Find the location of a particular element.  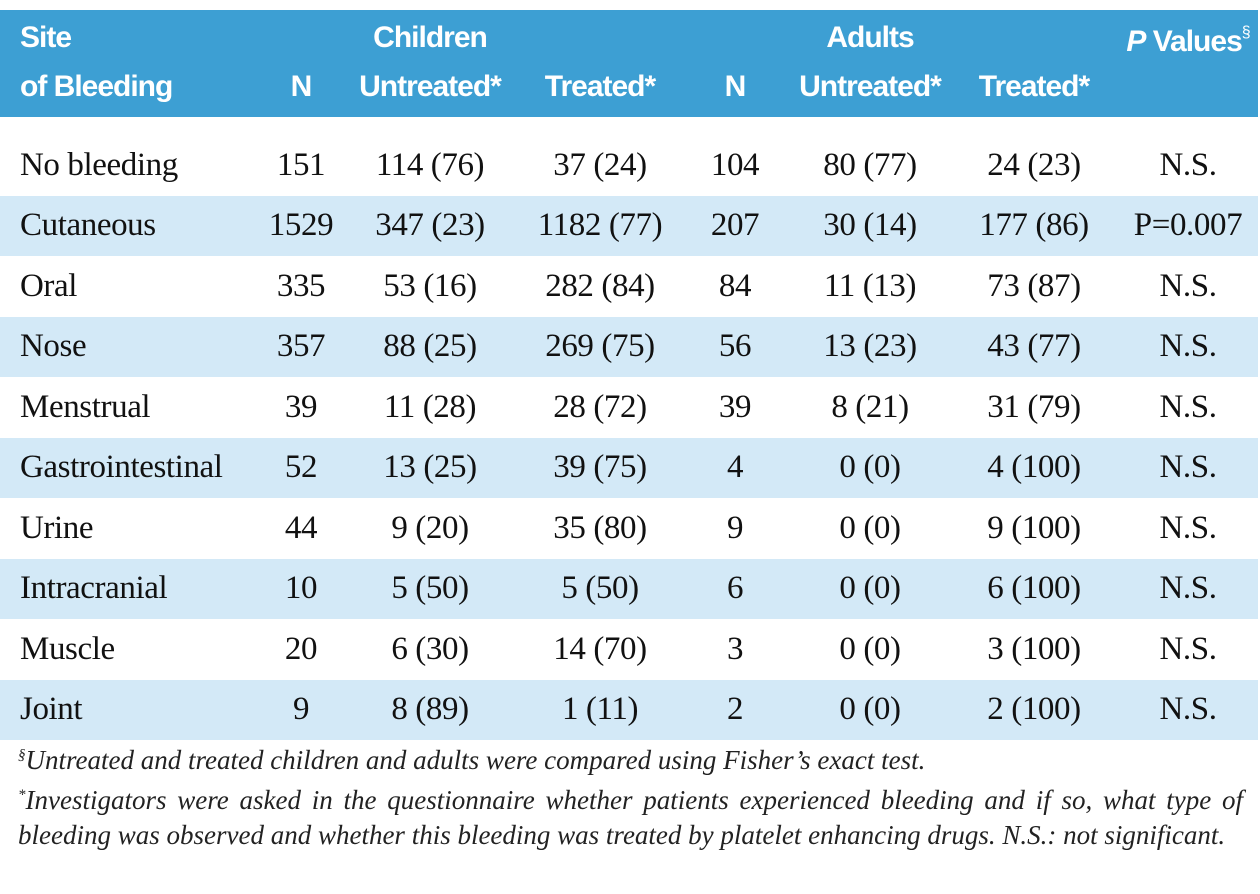

table-cell: 269 (75) is located at coordinates (600, 346).